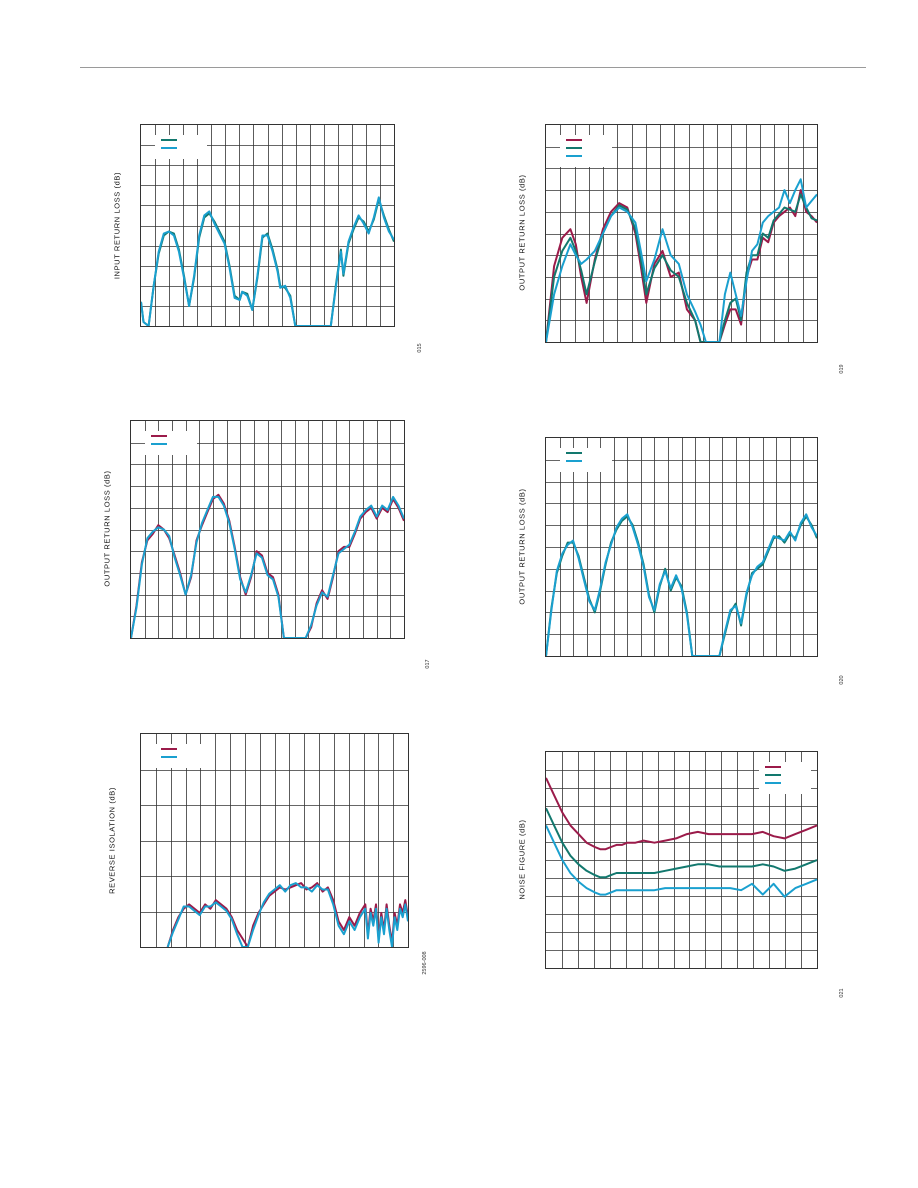 The width and height of the screenshot is (918, 1188). Describe the element at coordinates (842, 993) in the screenshot. I see `figure-number: 021` at that location.